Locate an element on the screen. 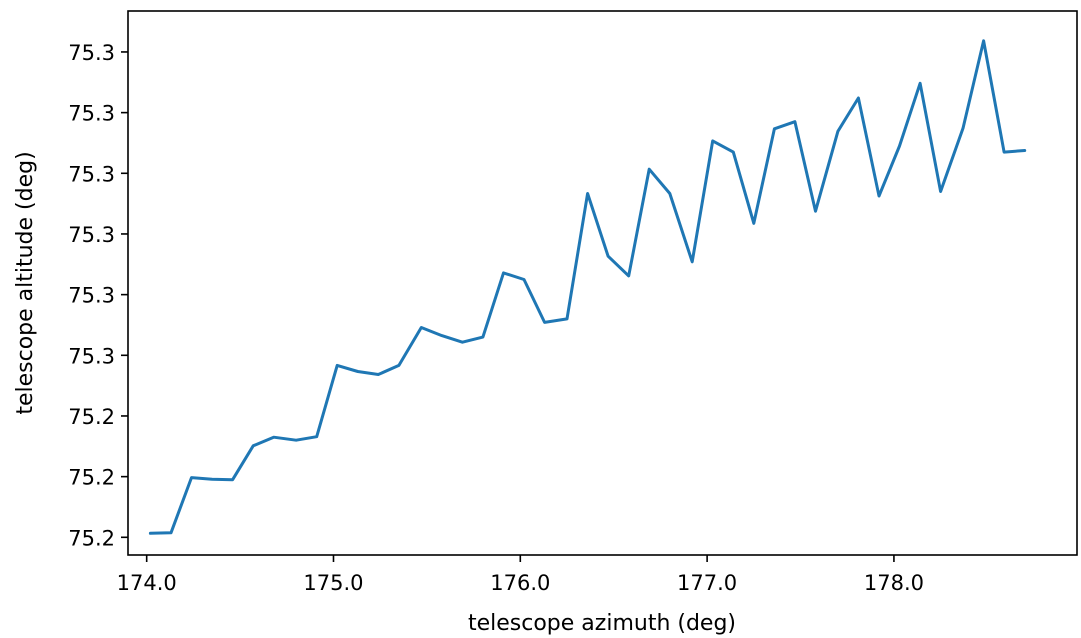  x-tick-label: 178.0 is located at coordinates (894, 583).